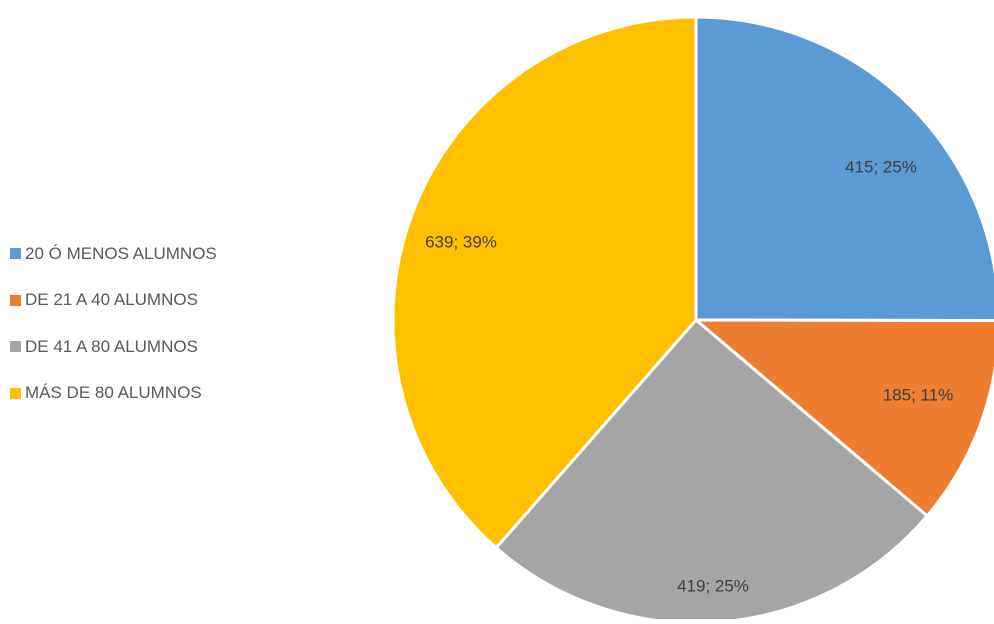 The image size is (994, 624). Describe the element at coordinates (461, 241) in the screenshot. I see `data-label-mas-de-80-alumnos: 639; 39%` at that location.